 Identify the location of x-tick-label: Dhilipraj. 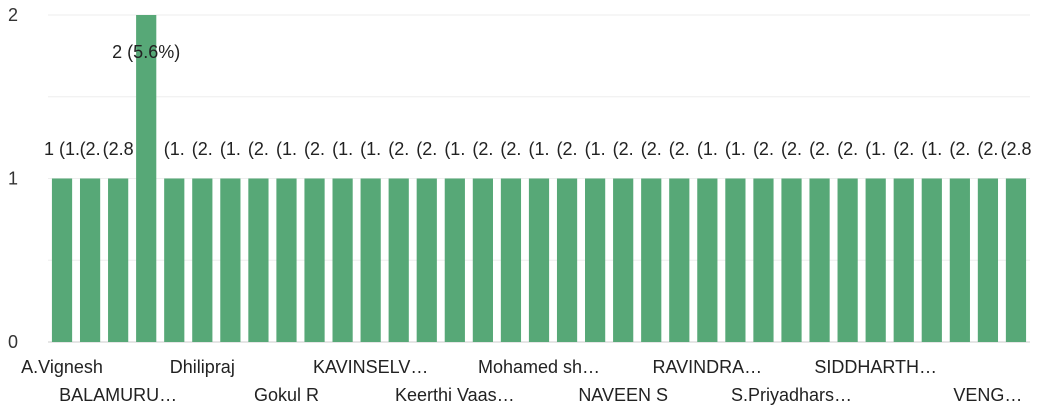
(202, 367).